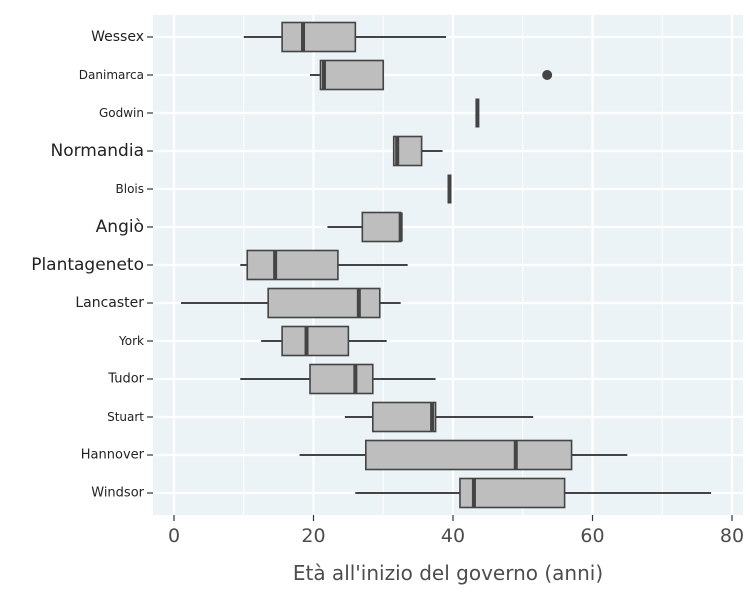 The width and height of the screenshot is (750, 600). What do you see at coordinates (292, 265) in the screenshot?
I see `box-plantageneto` at bounding box center [292, 265].